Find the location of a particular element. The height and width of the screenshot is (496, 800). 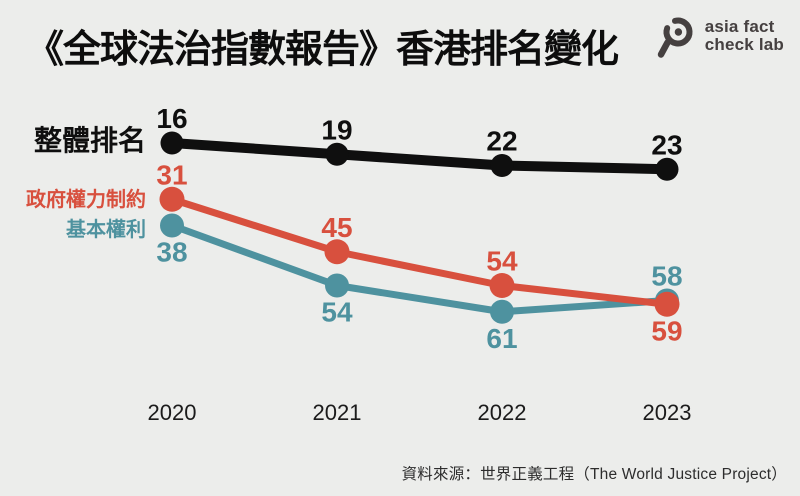

value-label-0-0: 16 is located at coordinates (171, 118).